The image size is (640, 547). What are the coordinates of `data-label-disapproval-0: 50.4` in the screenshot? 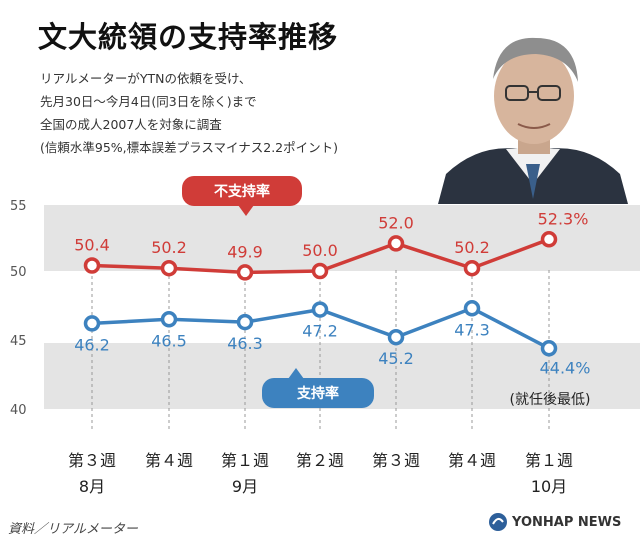 It's located at (92, 245).